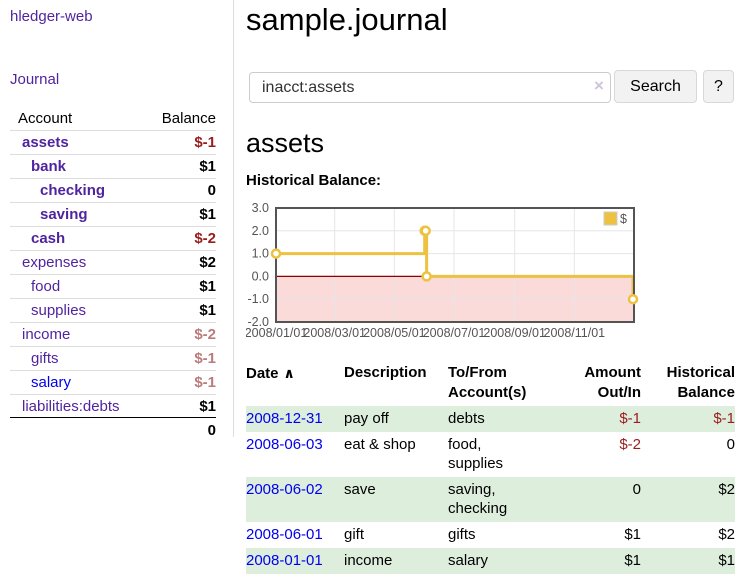  What do you see at coordinates (468, 560) in the screenshot?
I see `register-accounts-cell: salary` at bounding box center [468, 560].